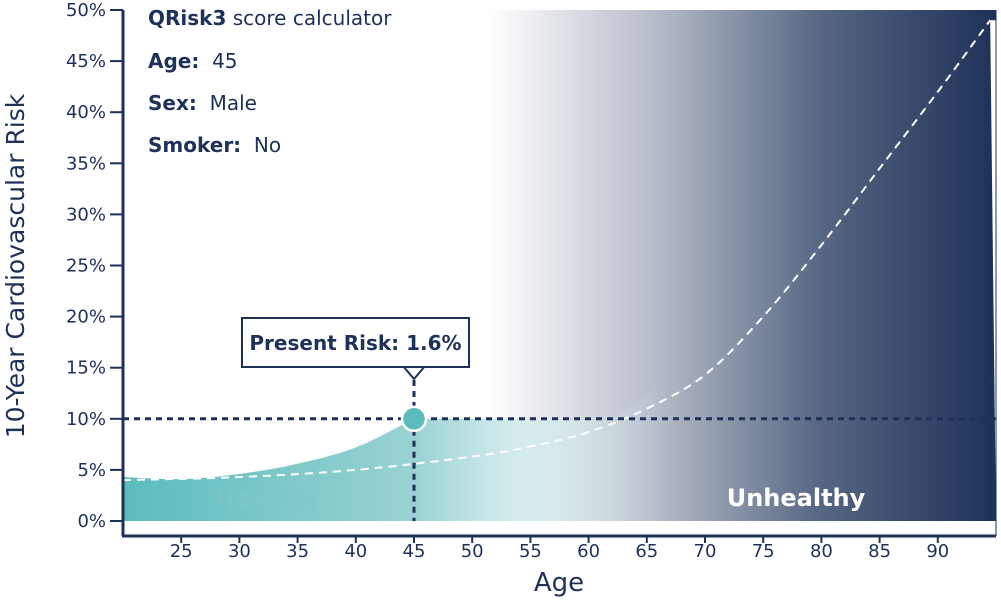 This screenshot has width=1001, height=600. I want to click on sex-label: Sex:, so click(172, 103).